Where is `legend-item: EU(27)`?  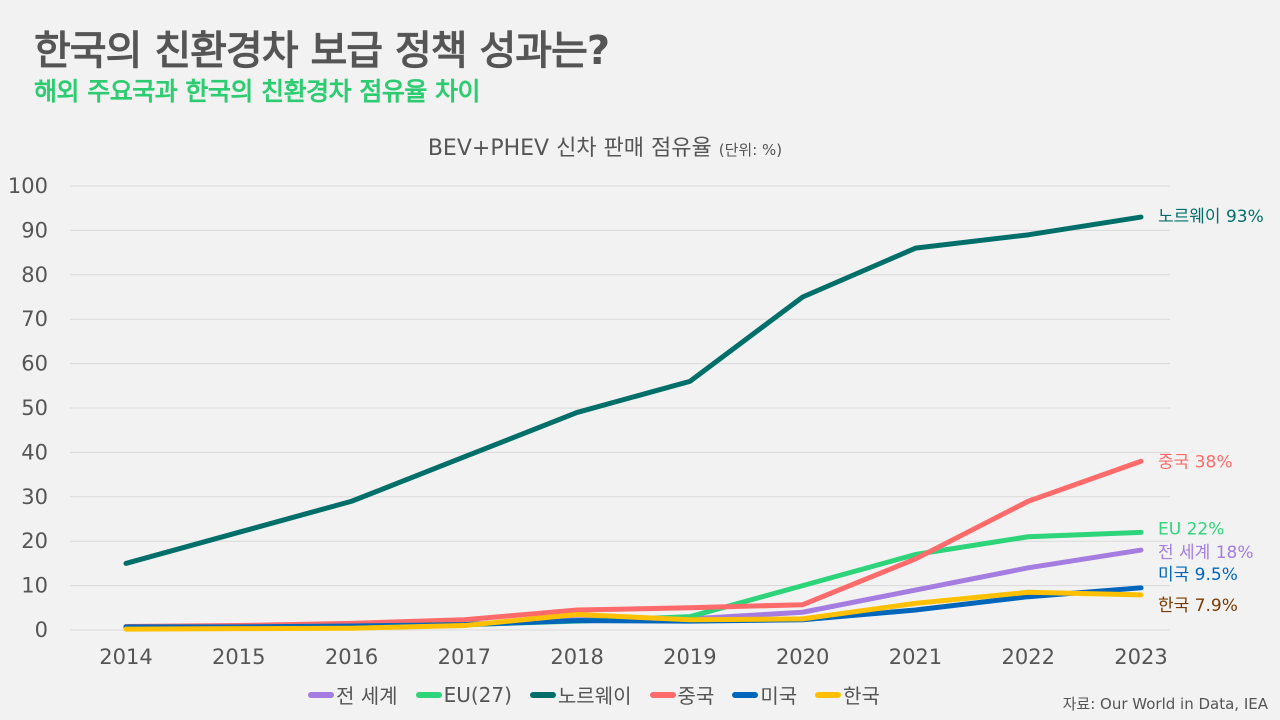 legend-item: EU(27) is located at coordinates (463, 694).